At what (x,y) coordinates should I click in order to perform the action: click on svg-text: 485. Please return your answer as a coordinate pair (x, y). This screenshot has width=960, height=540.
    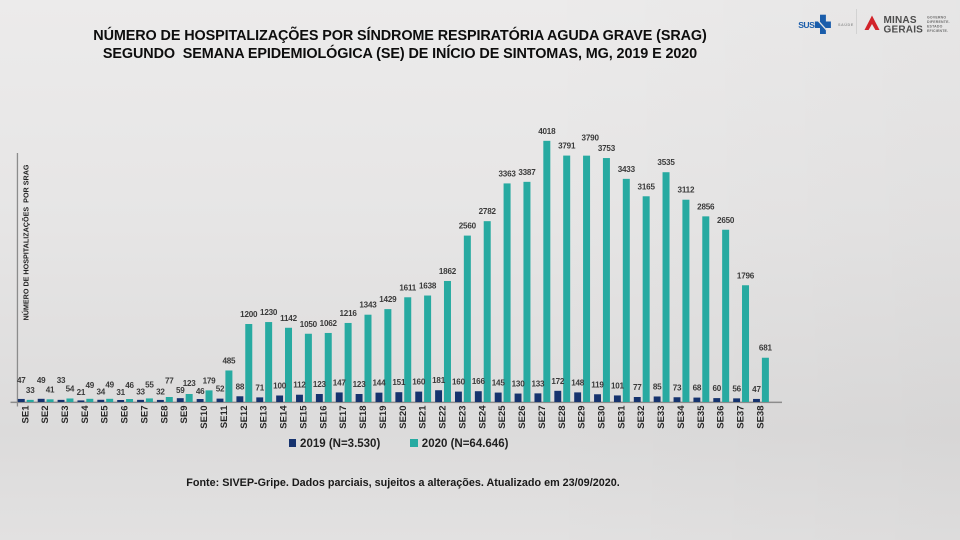
    Looking at the image, I should click on (229, 360).